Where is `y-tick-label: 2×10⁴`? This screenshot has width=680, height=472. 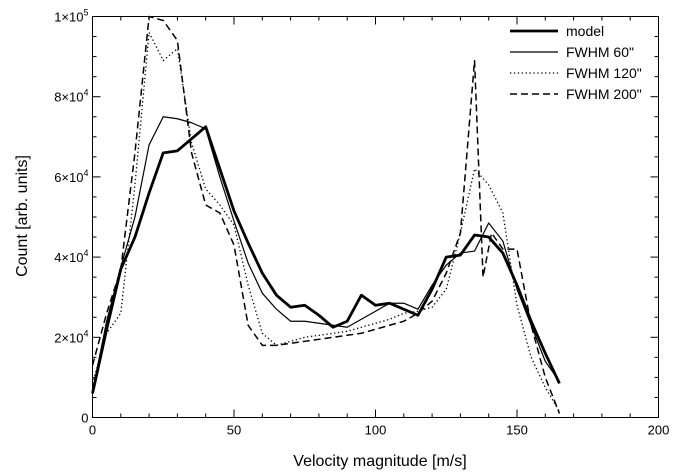
y-tick-label: 2×10⁴ is located at coordinates (71, 336).